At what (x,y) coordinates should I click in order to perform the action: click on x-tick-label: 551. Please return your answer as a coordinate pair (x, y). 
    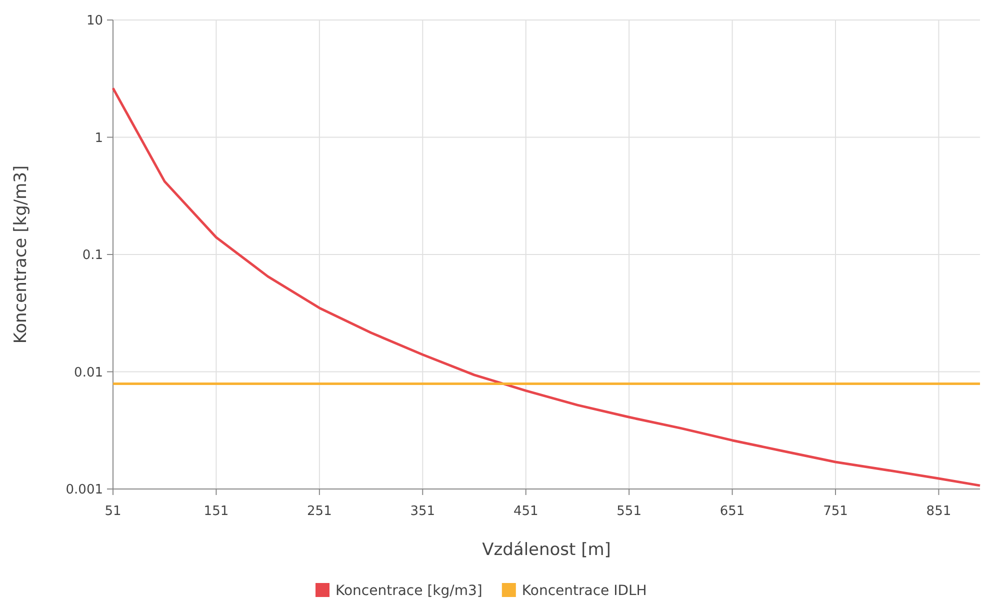
    Looking at the image, I should click on (629, 511).